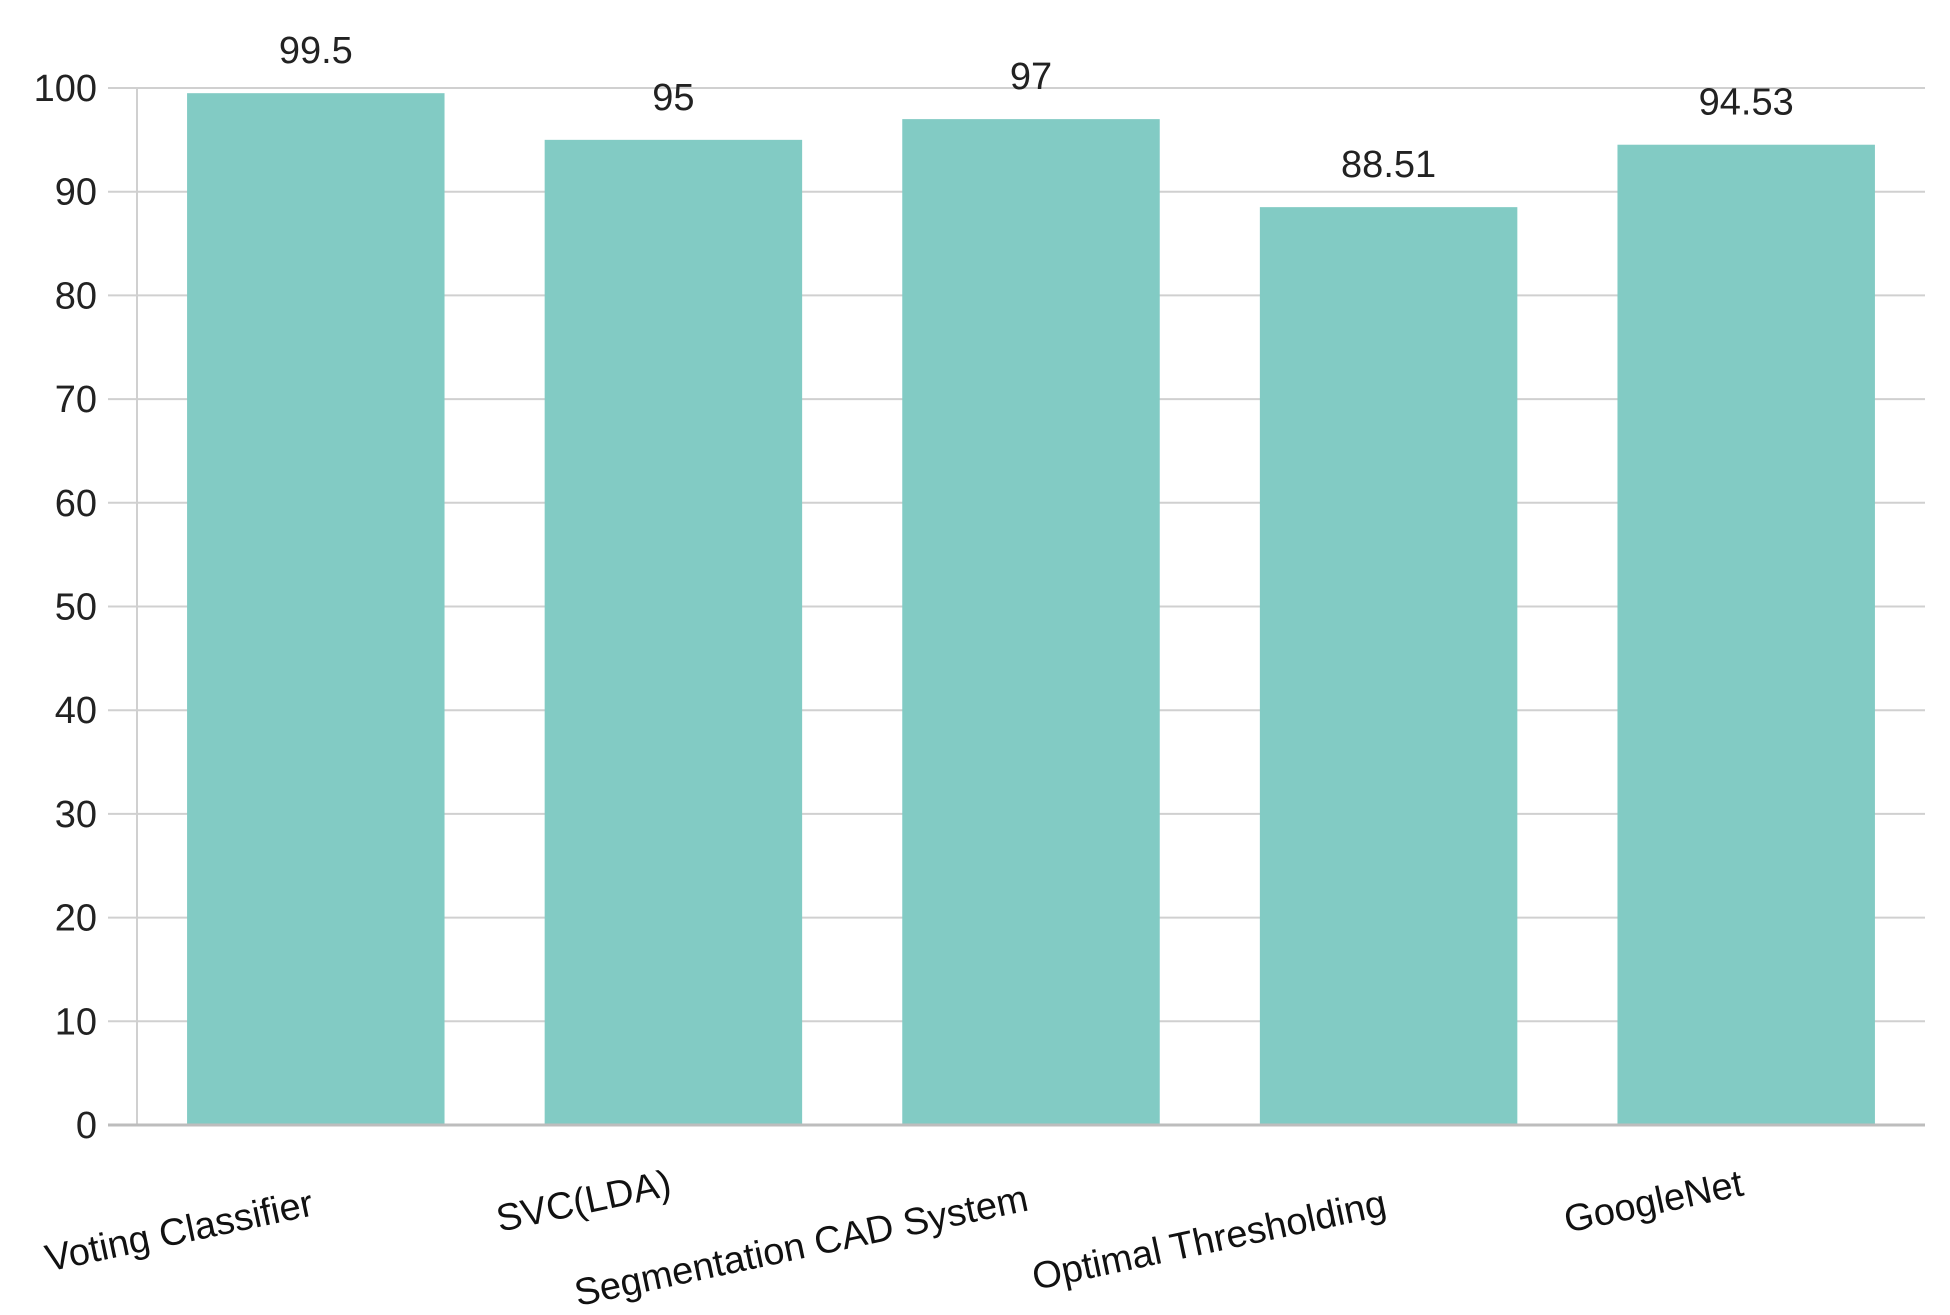  Describe the element at coordinates (76, 400) in the screenshot. I see `y-tick-label: 70` at that location.